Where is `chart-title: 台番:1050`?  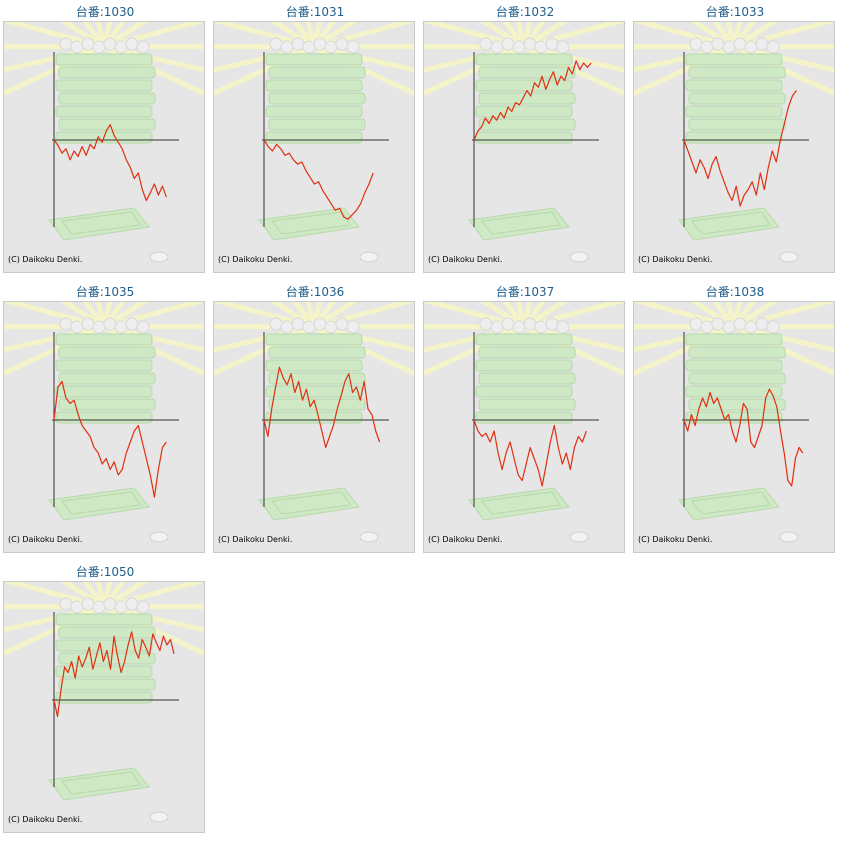 chart-title: 台番:1050 is located at coordinates (105, 572).